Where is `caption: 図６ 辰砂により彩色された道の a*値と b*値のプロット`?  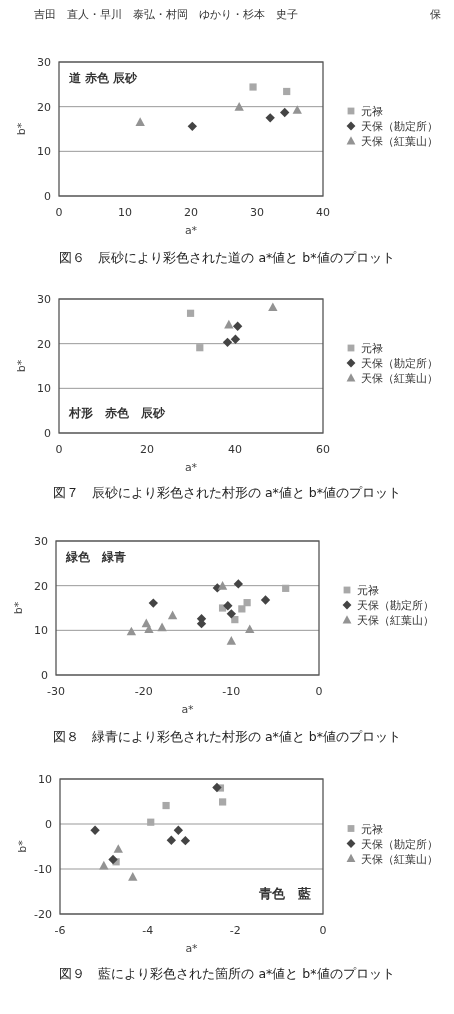
caption: 図６ 辰砂により彩色された道の a*値と b*値のプロット is located at coordinates (227, 257).